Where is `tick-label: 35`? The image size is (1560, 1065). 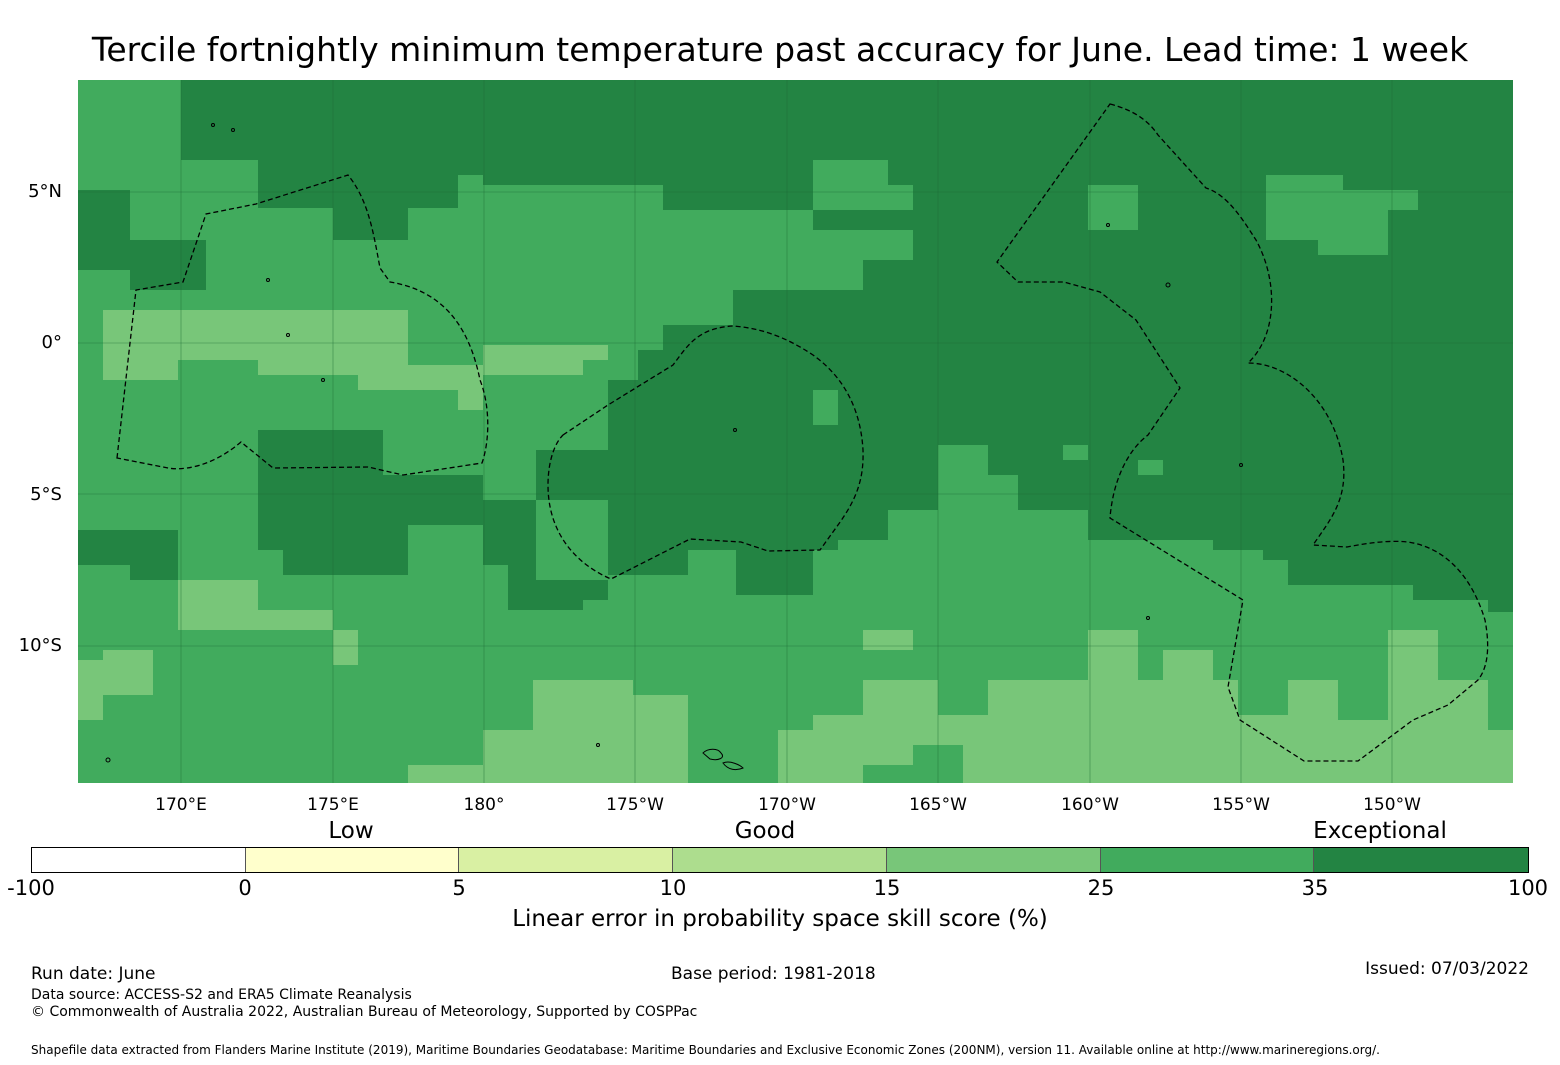 tick-label: 35 is located at coordinates (1315, 888).